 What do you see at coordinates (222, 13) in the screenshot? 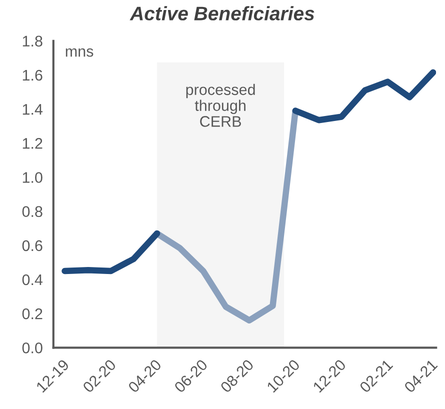
I see `chart-title: Active Beneficiaries` at bounding box center [222, 13].